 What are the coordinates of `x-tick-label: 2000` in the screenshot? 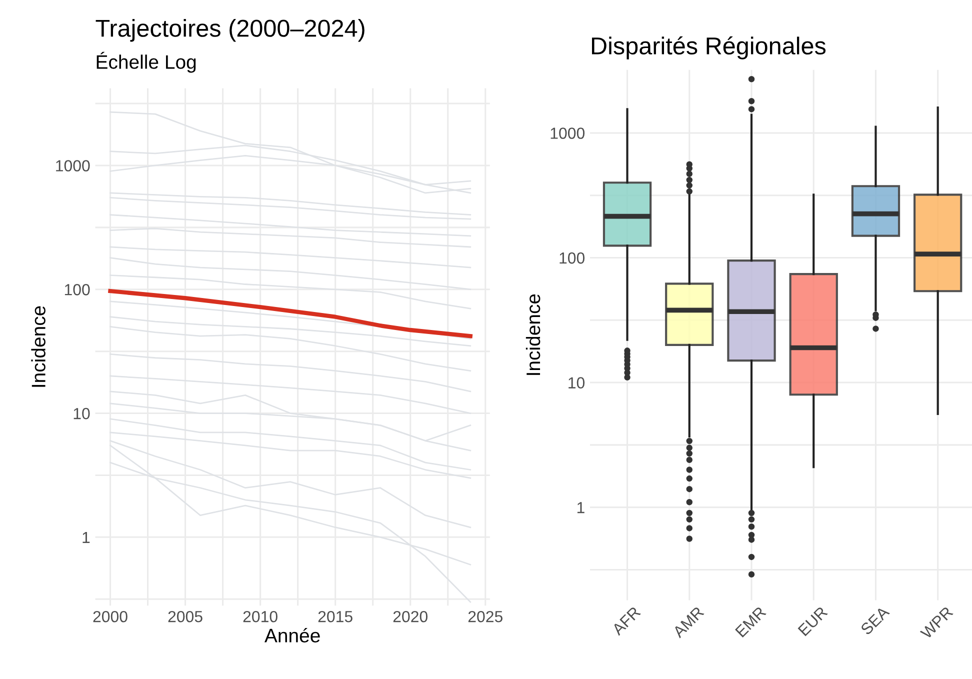 It's located at (110, 616).